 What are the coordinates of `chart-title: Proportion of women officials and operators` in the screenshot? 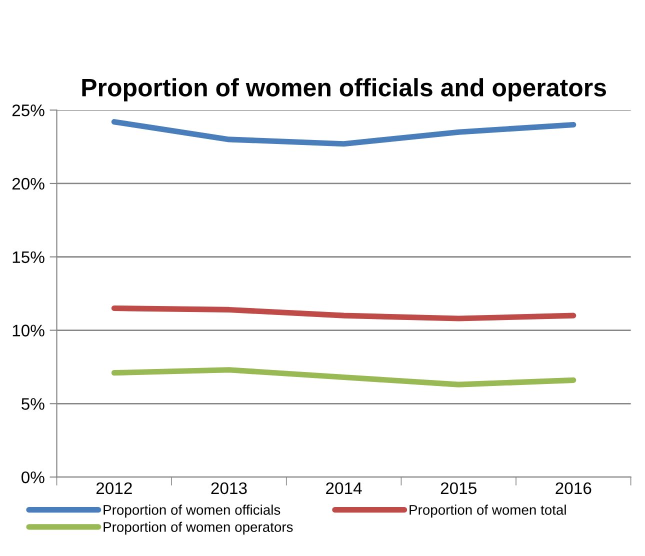 It's located at (344, 90).